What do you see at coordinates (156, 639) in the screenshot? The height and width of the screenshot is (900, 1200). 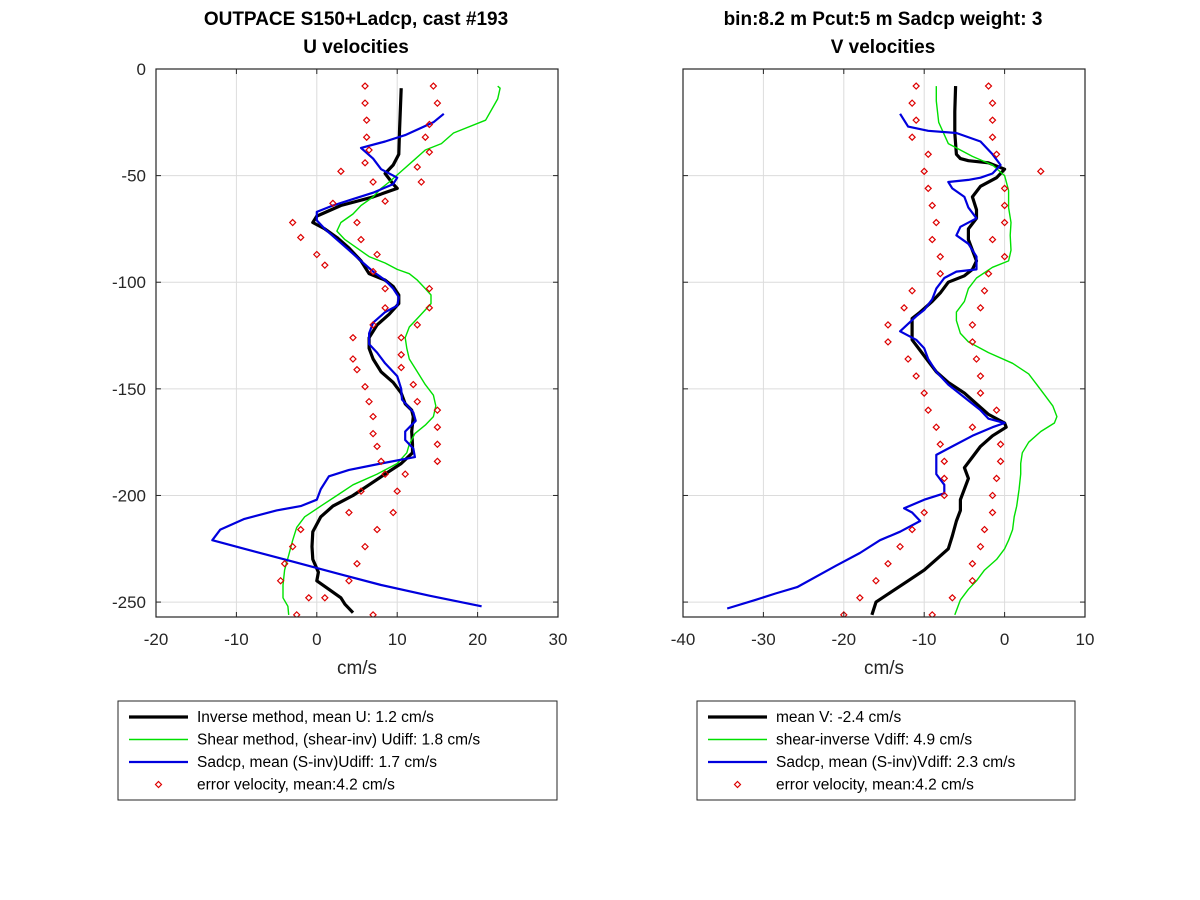 I see `x-tick-label: -20` at bounding box center [156, 639].